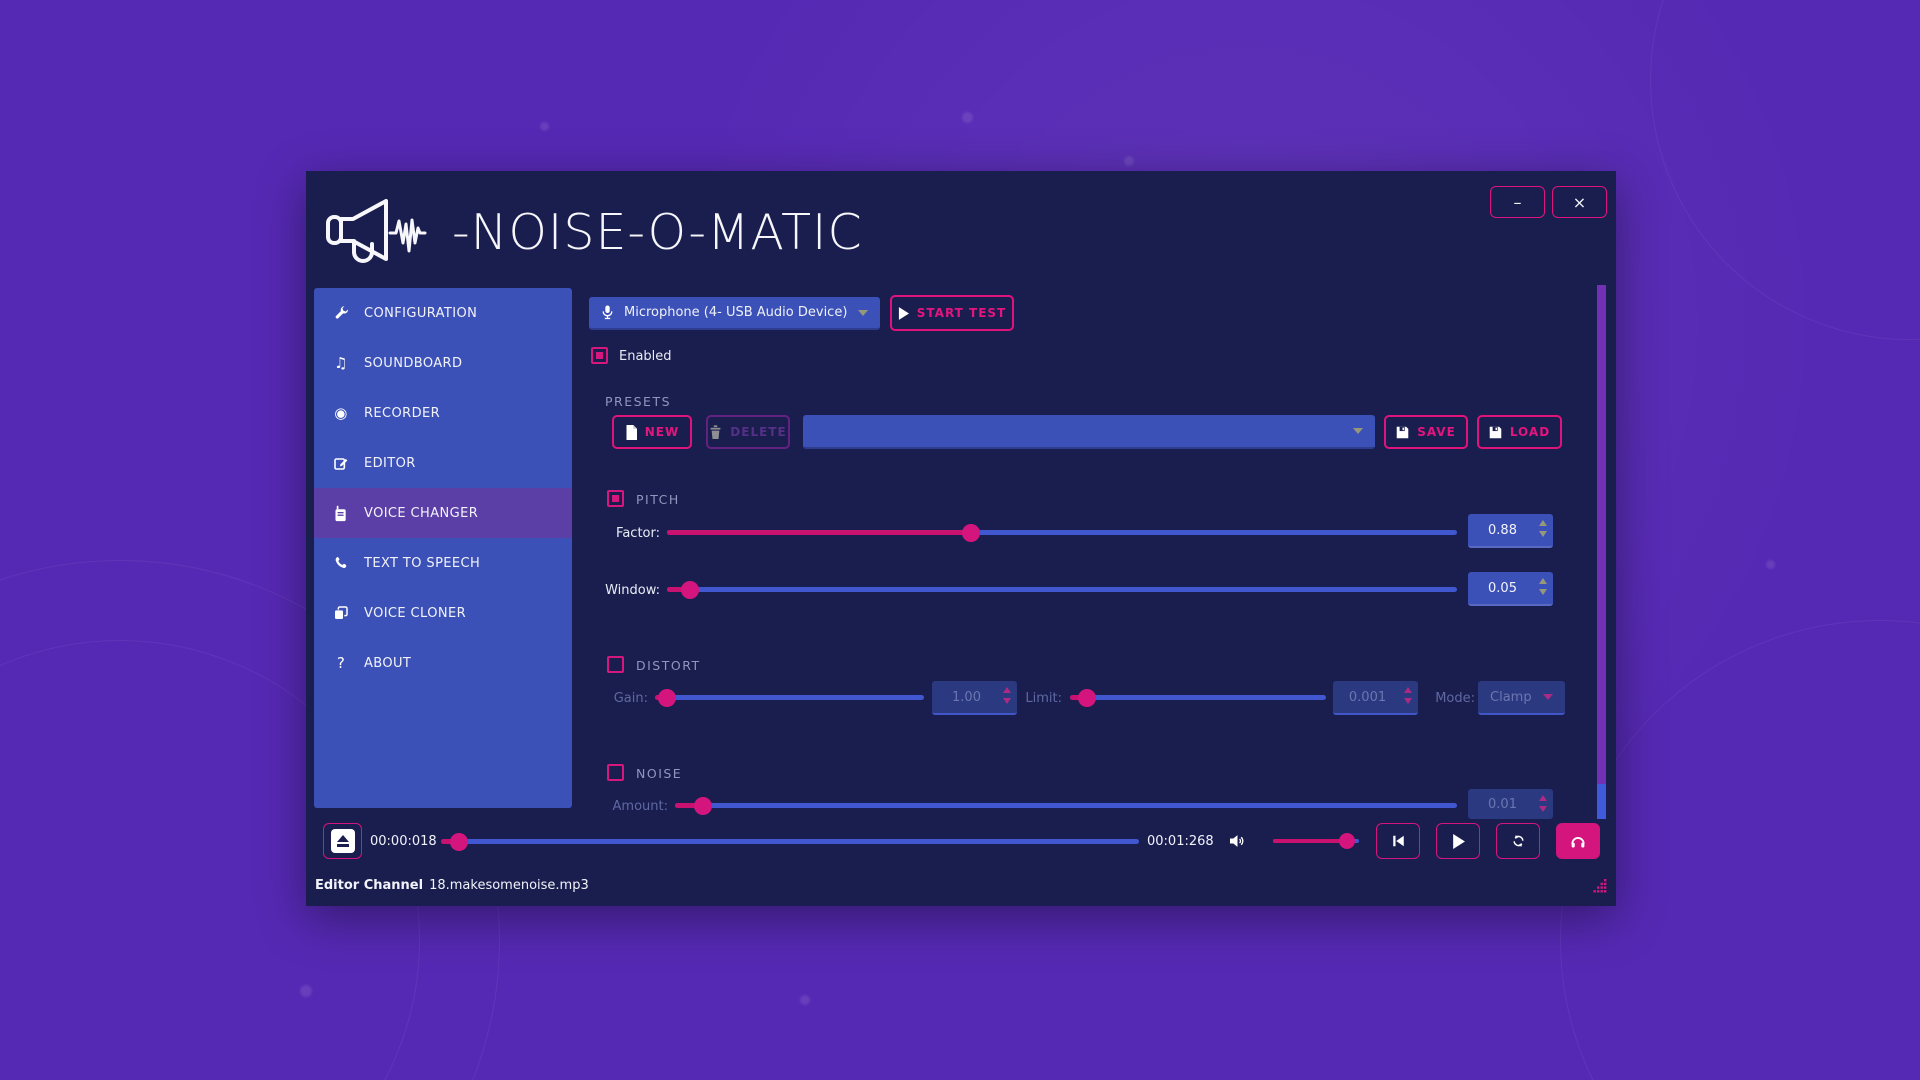 The width and height of the screenshot is (1920, 1080). Describe the element at coordinates (1346, 841) in the screenshot. I see `volume-slider-handle` at that location.